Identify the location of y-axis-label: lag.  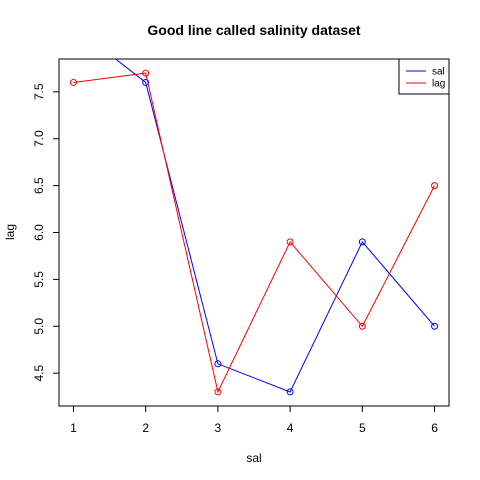
(10, 232).